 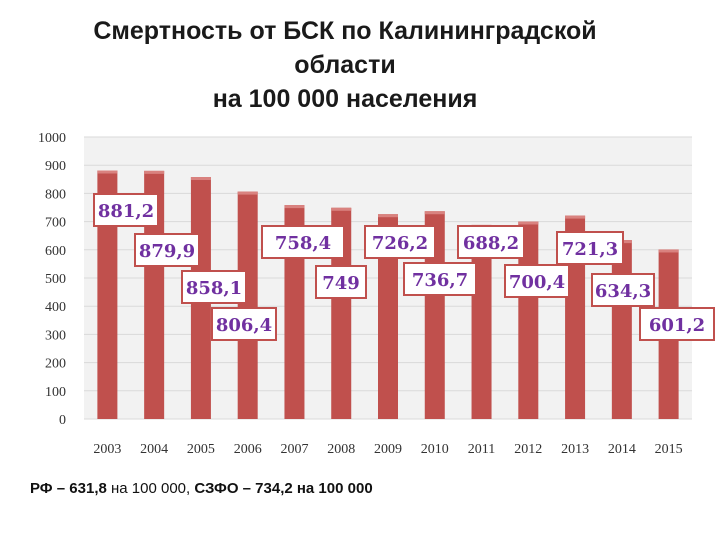 I want to click on data-label: 879,9, so click(x=167, y=251).